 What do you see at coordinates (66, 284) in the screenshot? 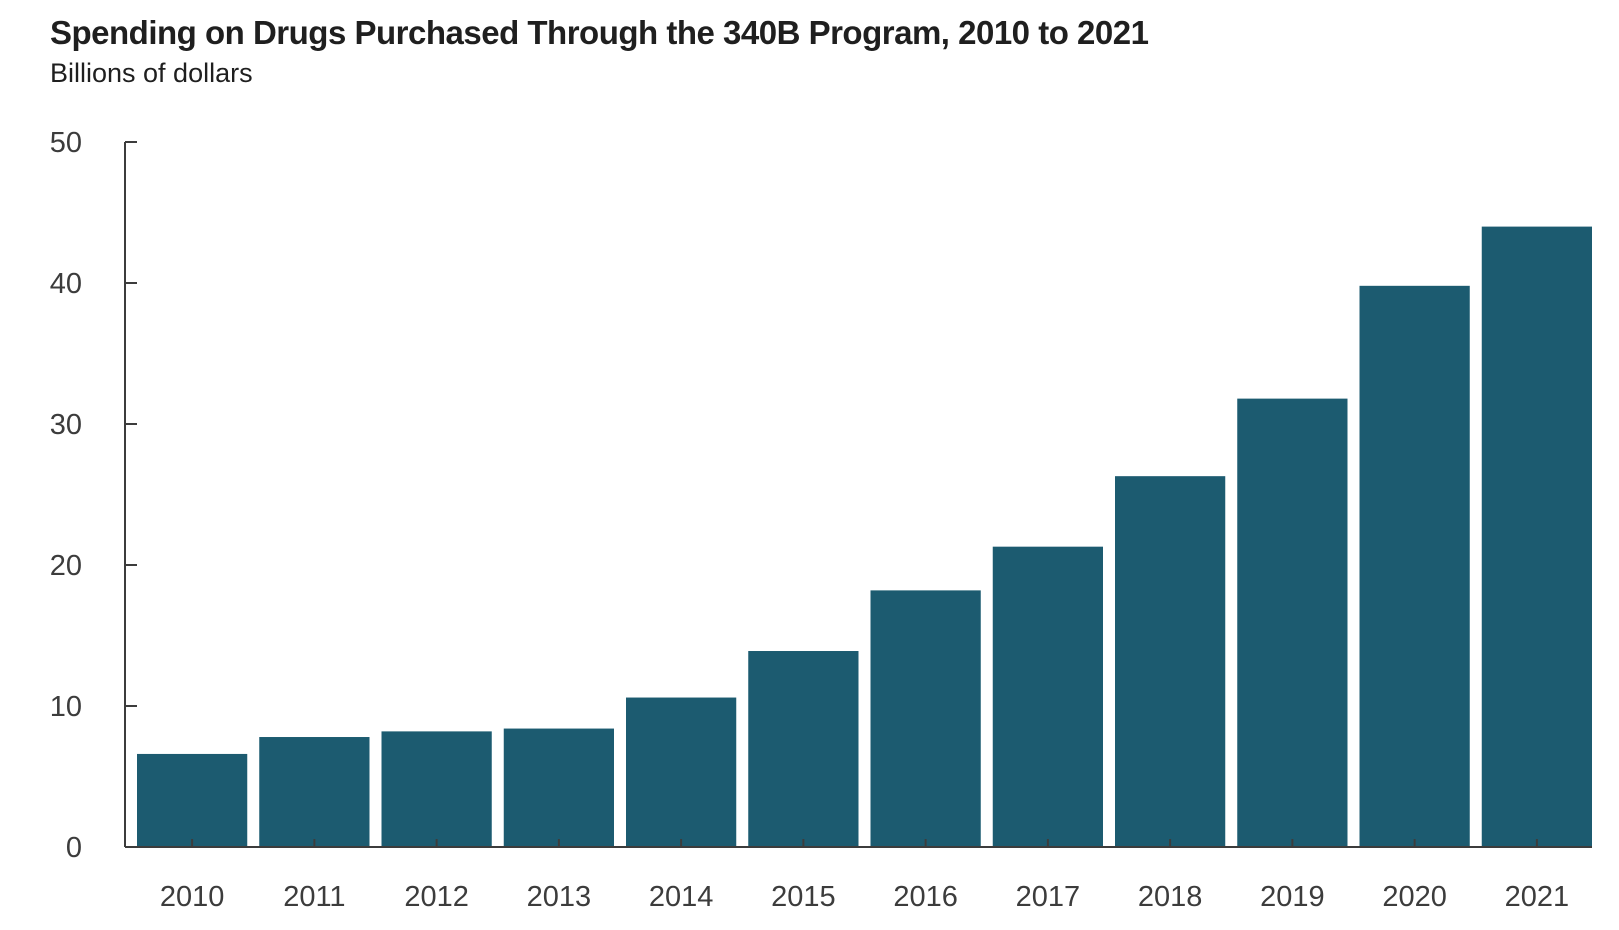
I see `y-tick-label-40: 40` at bounding box center [66, 284].